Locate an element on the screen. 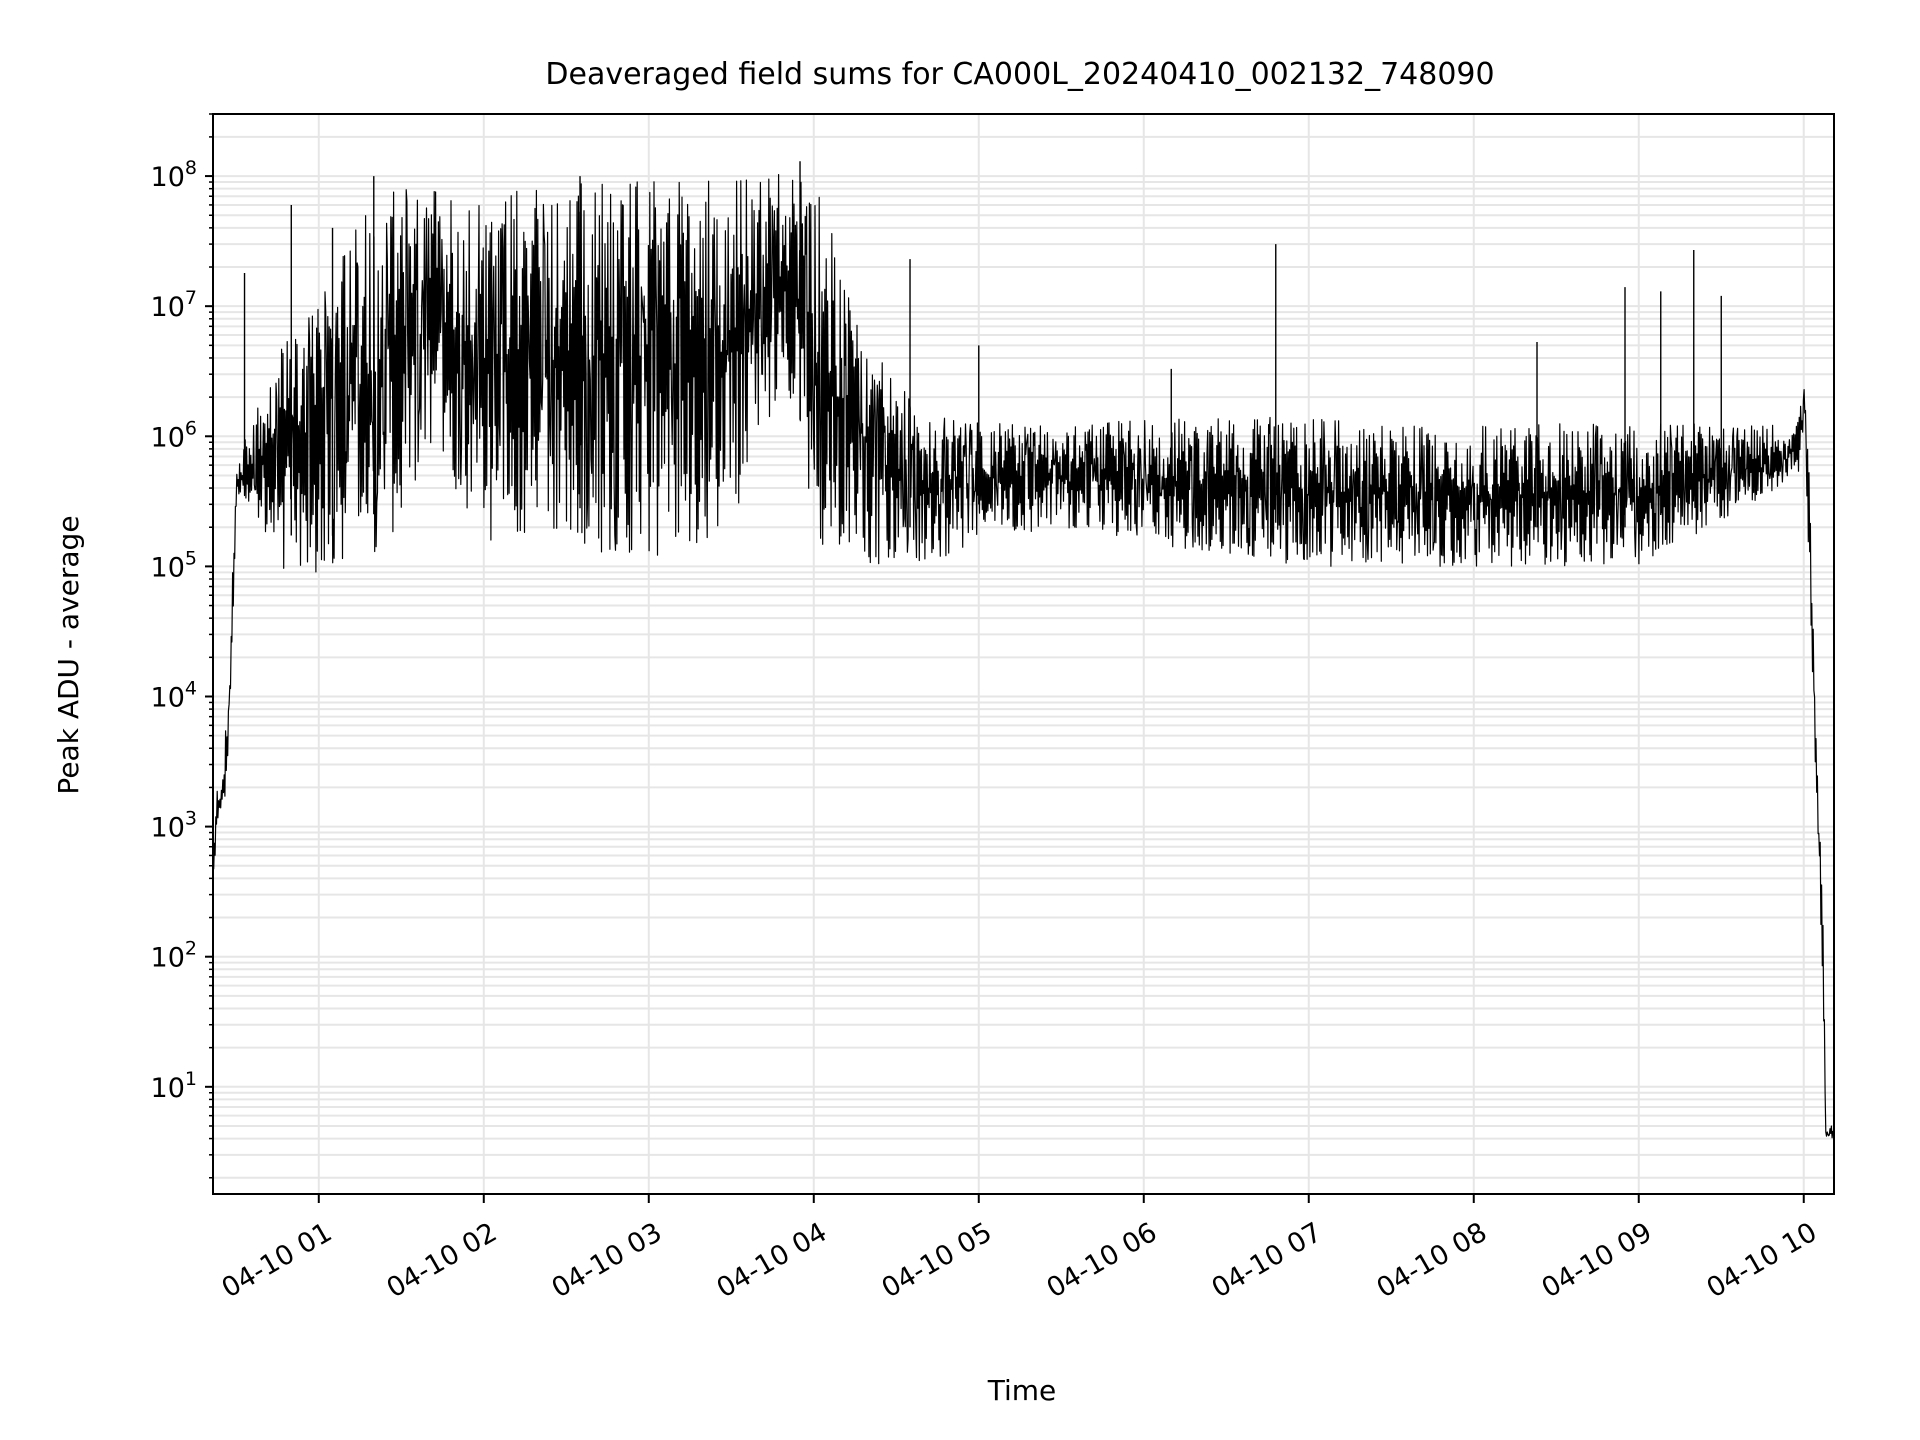 The width and height of the screenshot is (1920, 1440). y-tick-label: 10⁸ is located at coordinates (174, 175).